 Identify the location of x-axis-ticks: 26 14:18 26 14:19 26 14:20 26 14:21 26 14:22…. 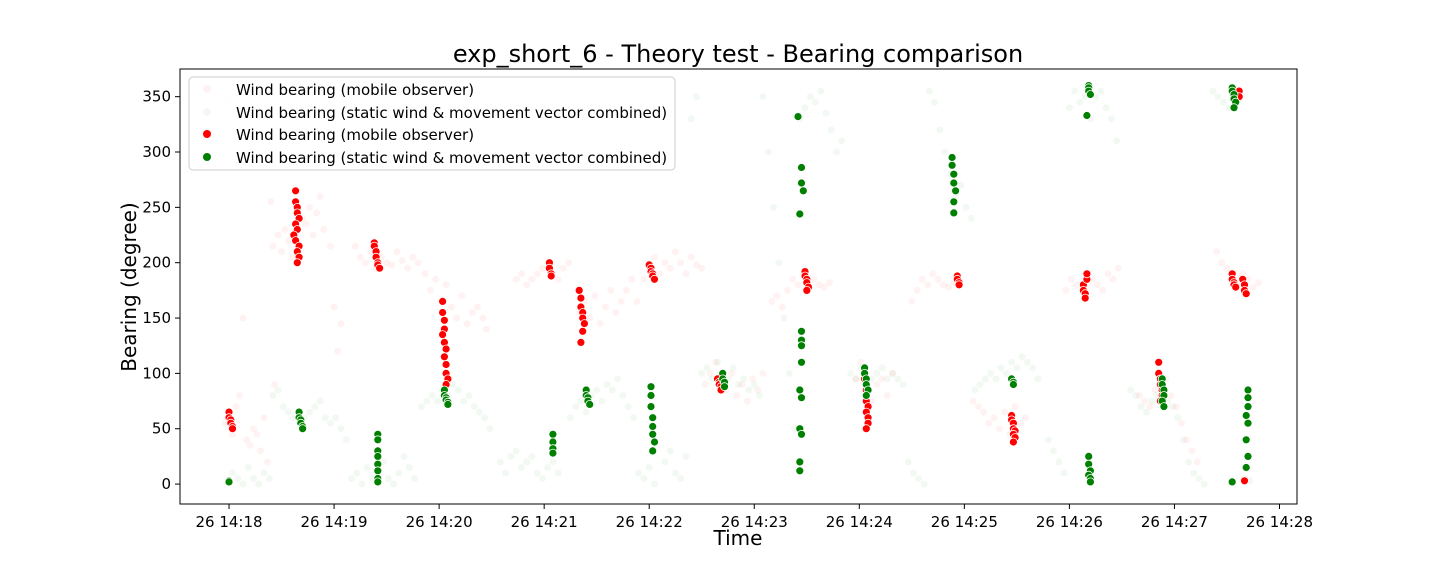
(754, 517).